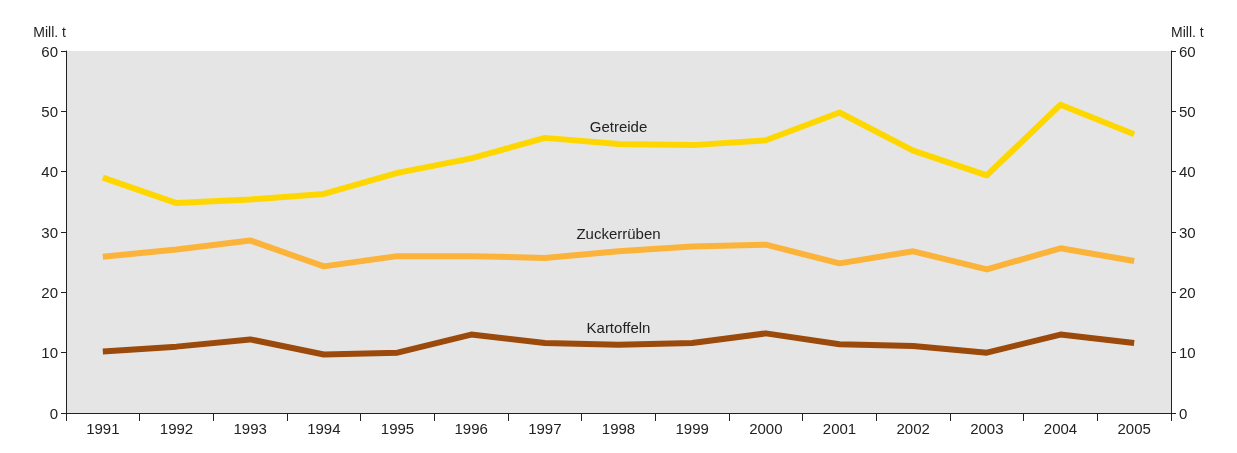  Describe the element at coordinates (53, 413) in the screenshot. I see `y-tick-label: 0` at that location.